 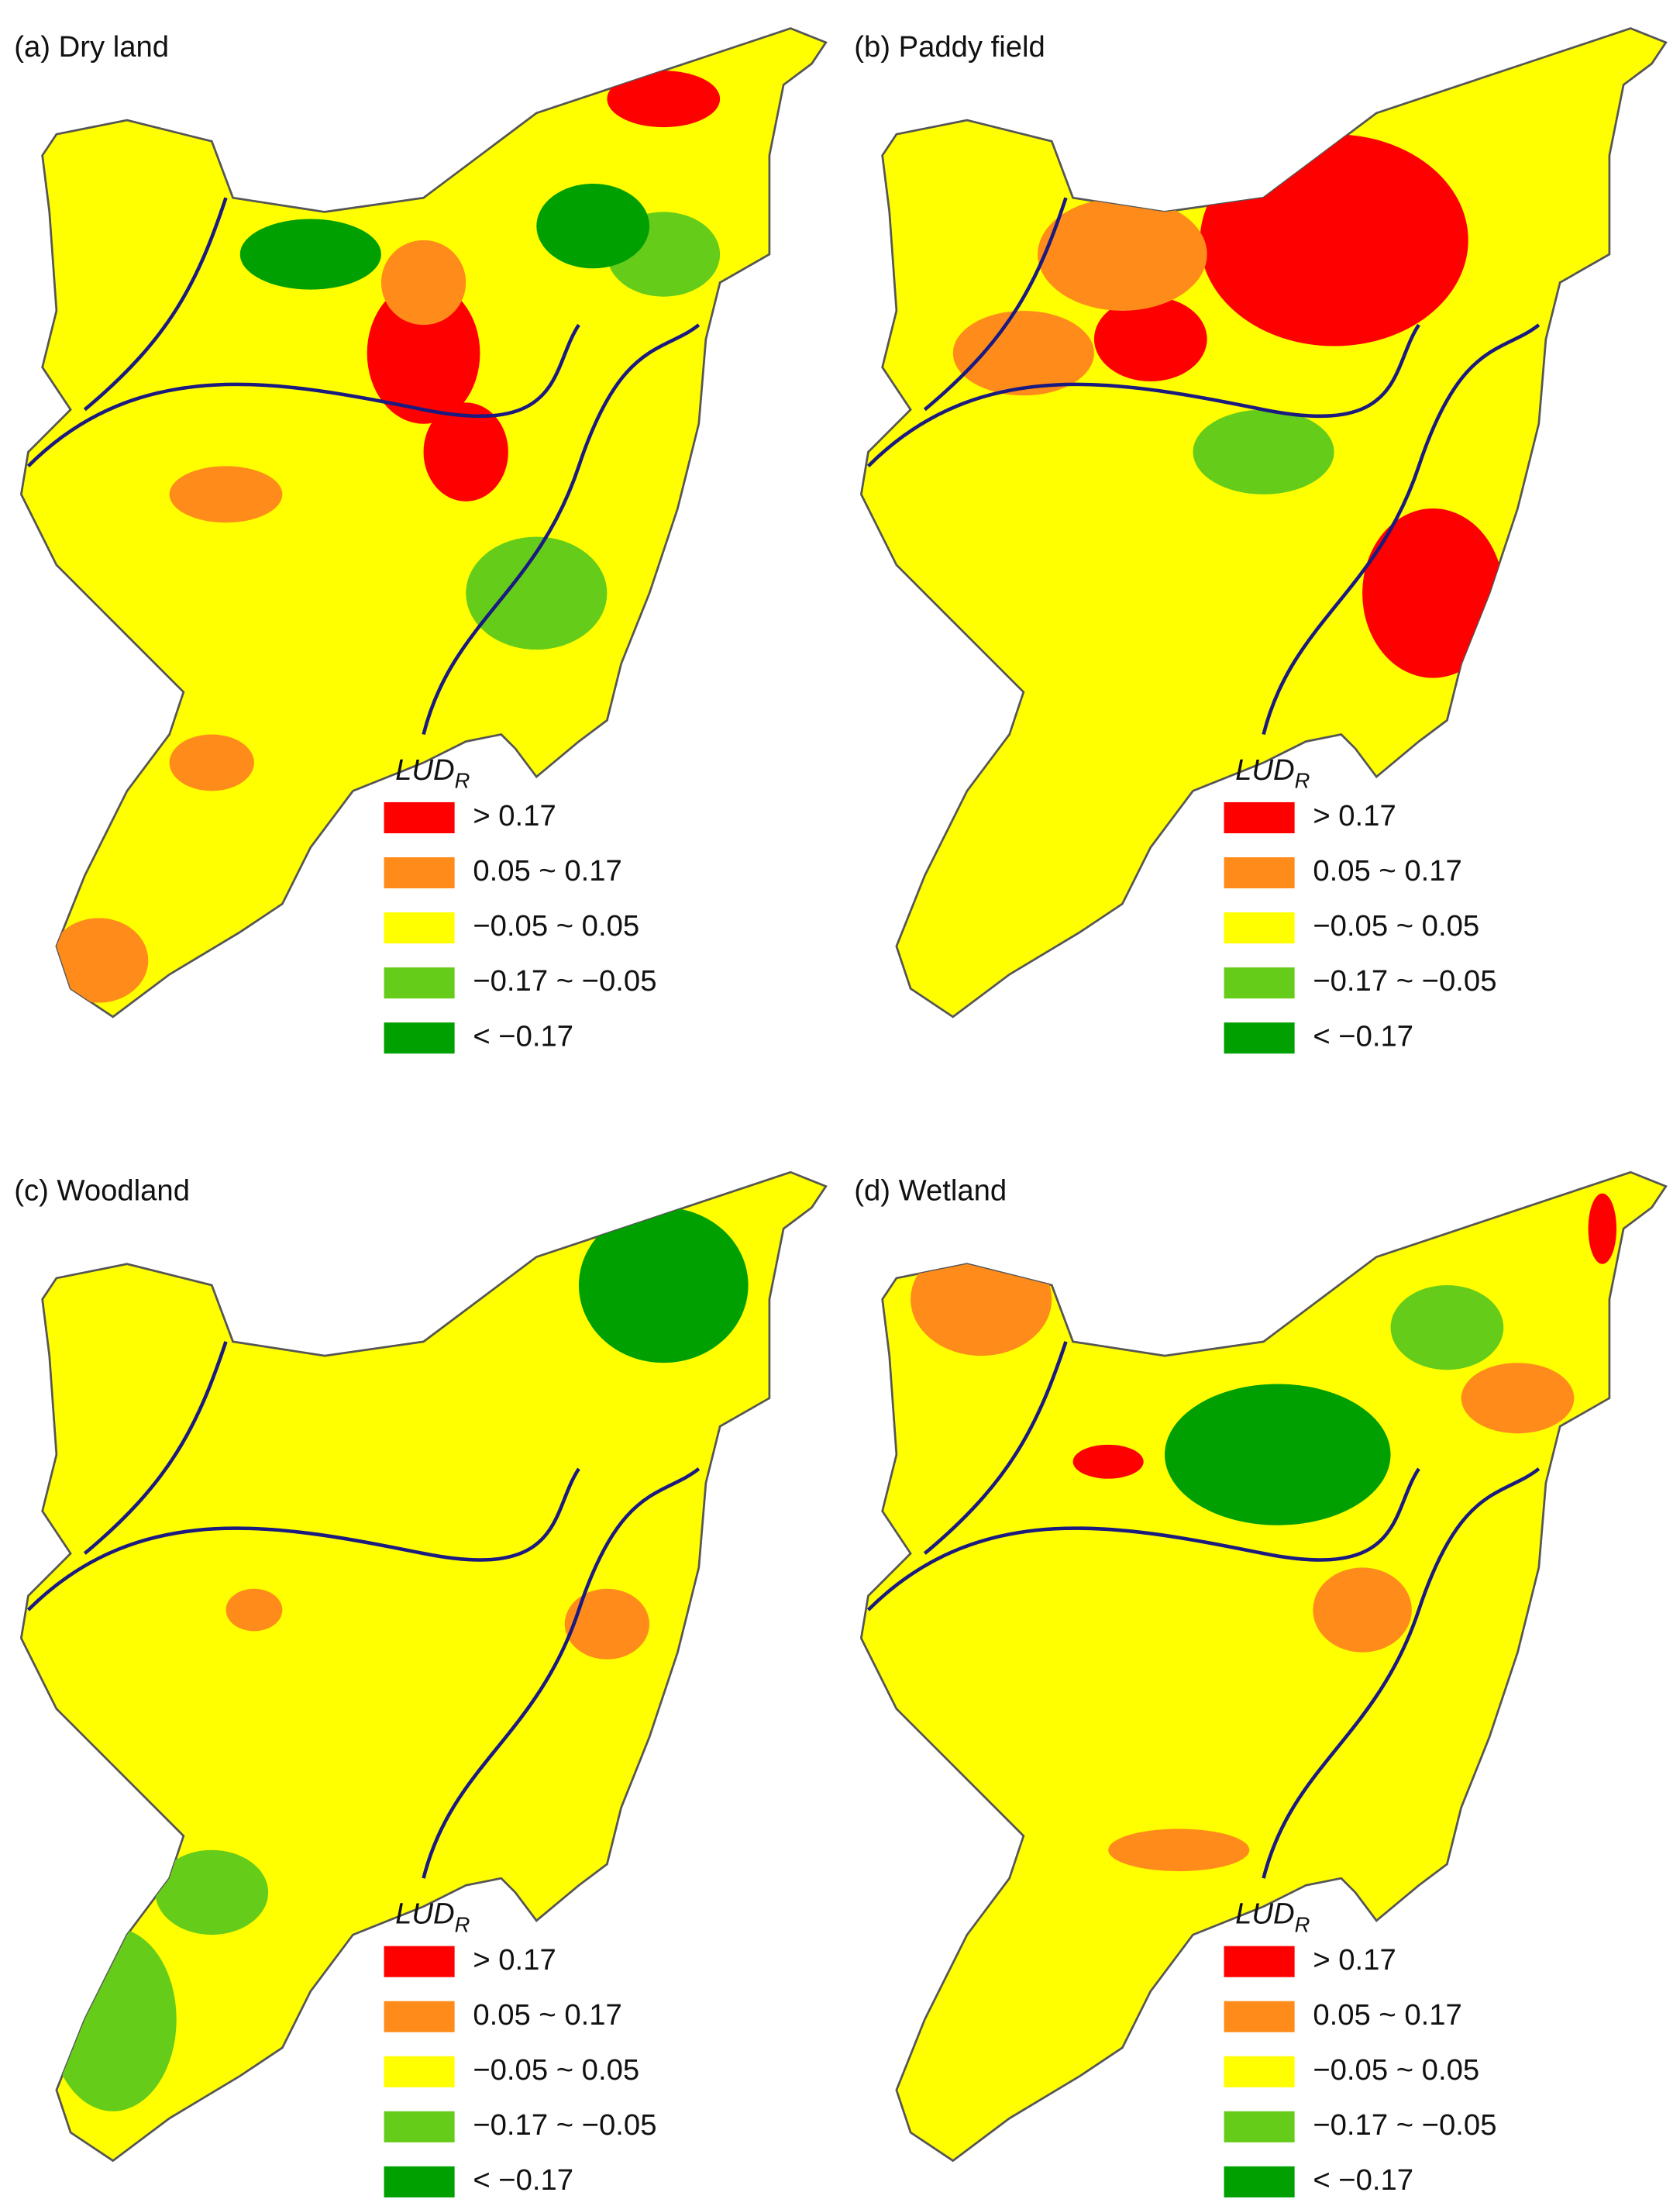 I want to click on panel-title: (a) Dry land, so click(x=92, y=47).